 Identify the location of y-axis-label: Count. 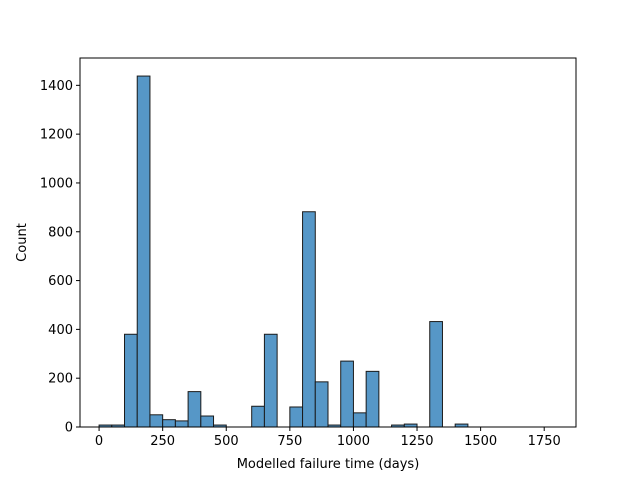
(22, 242).